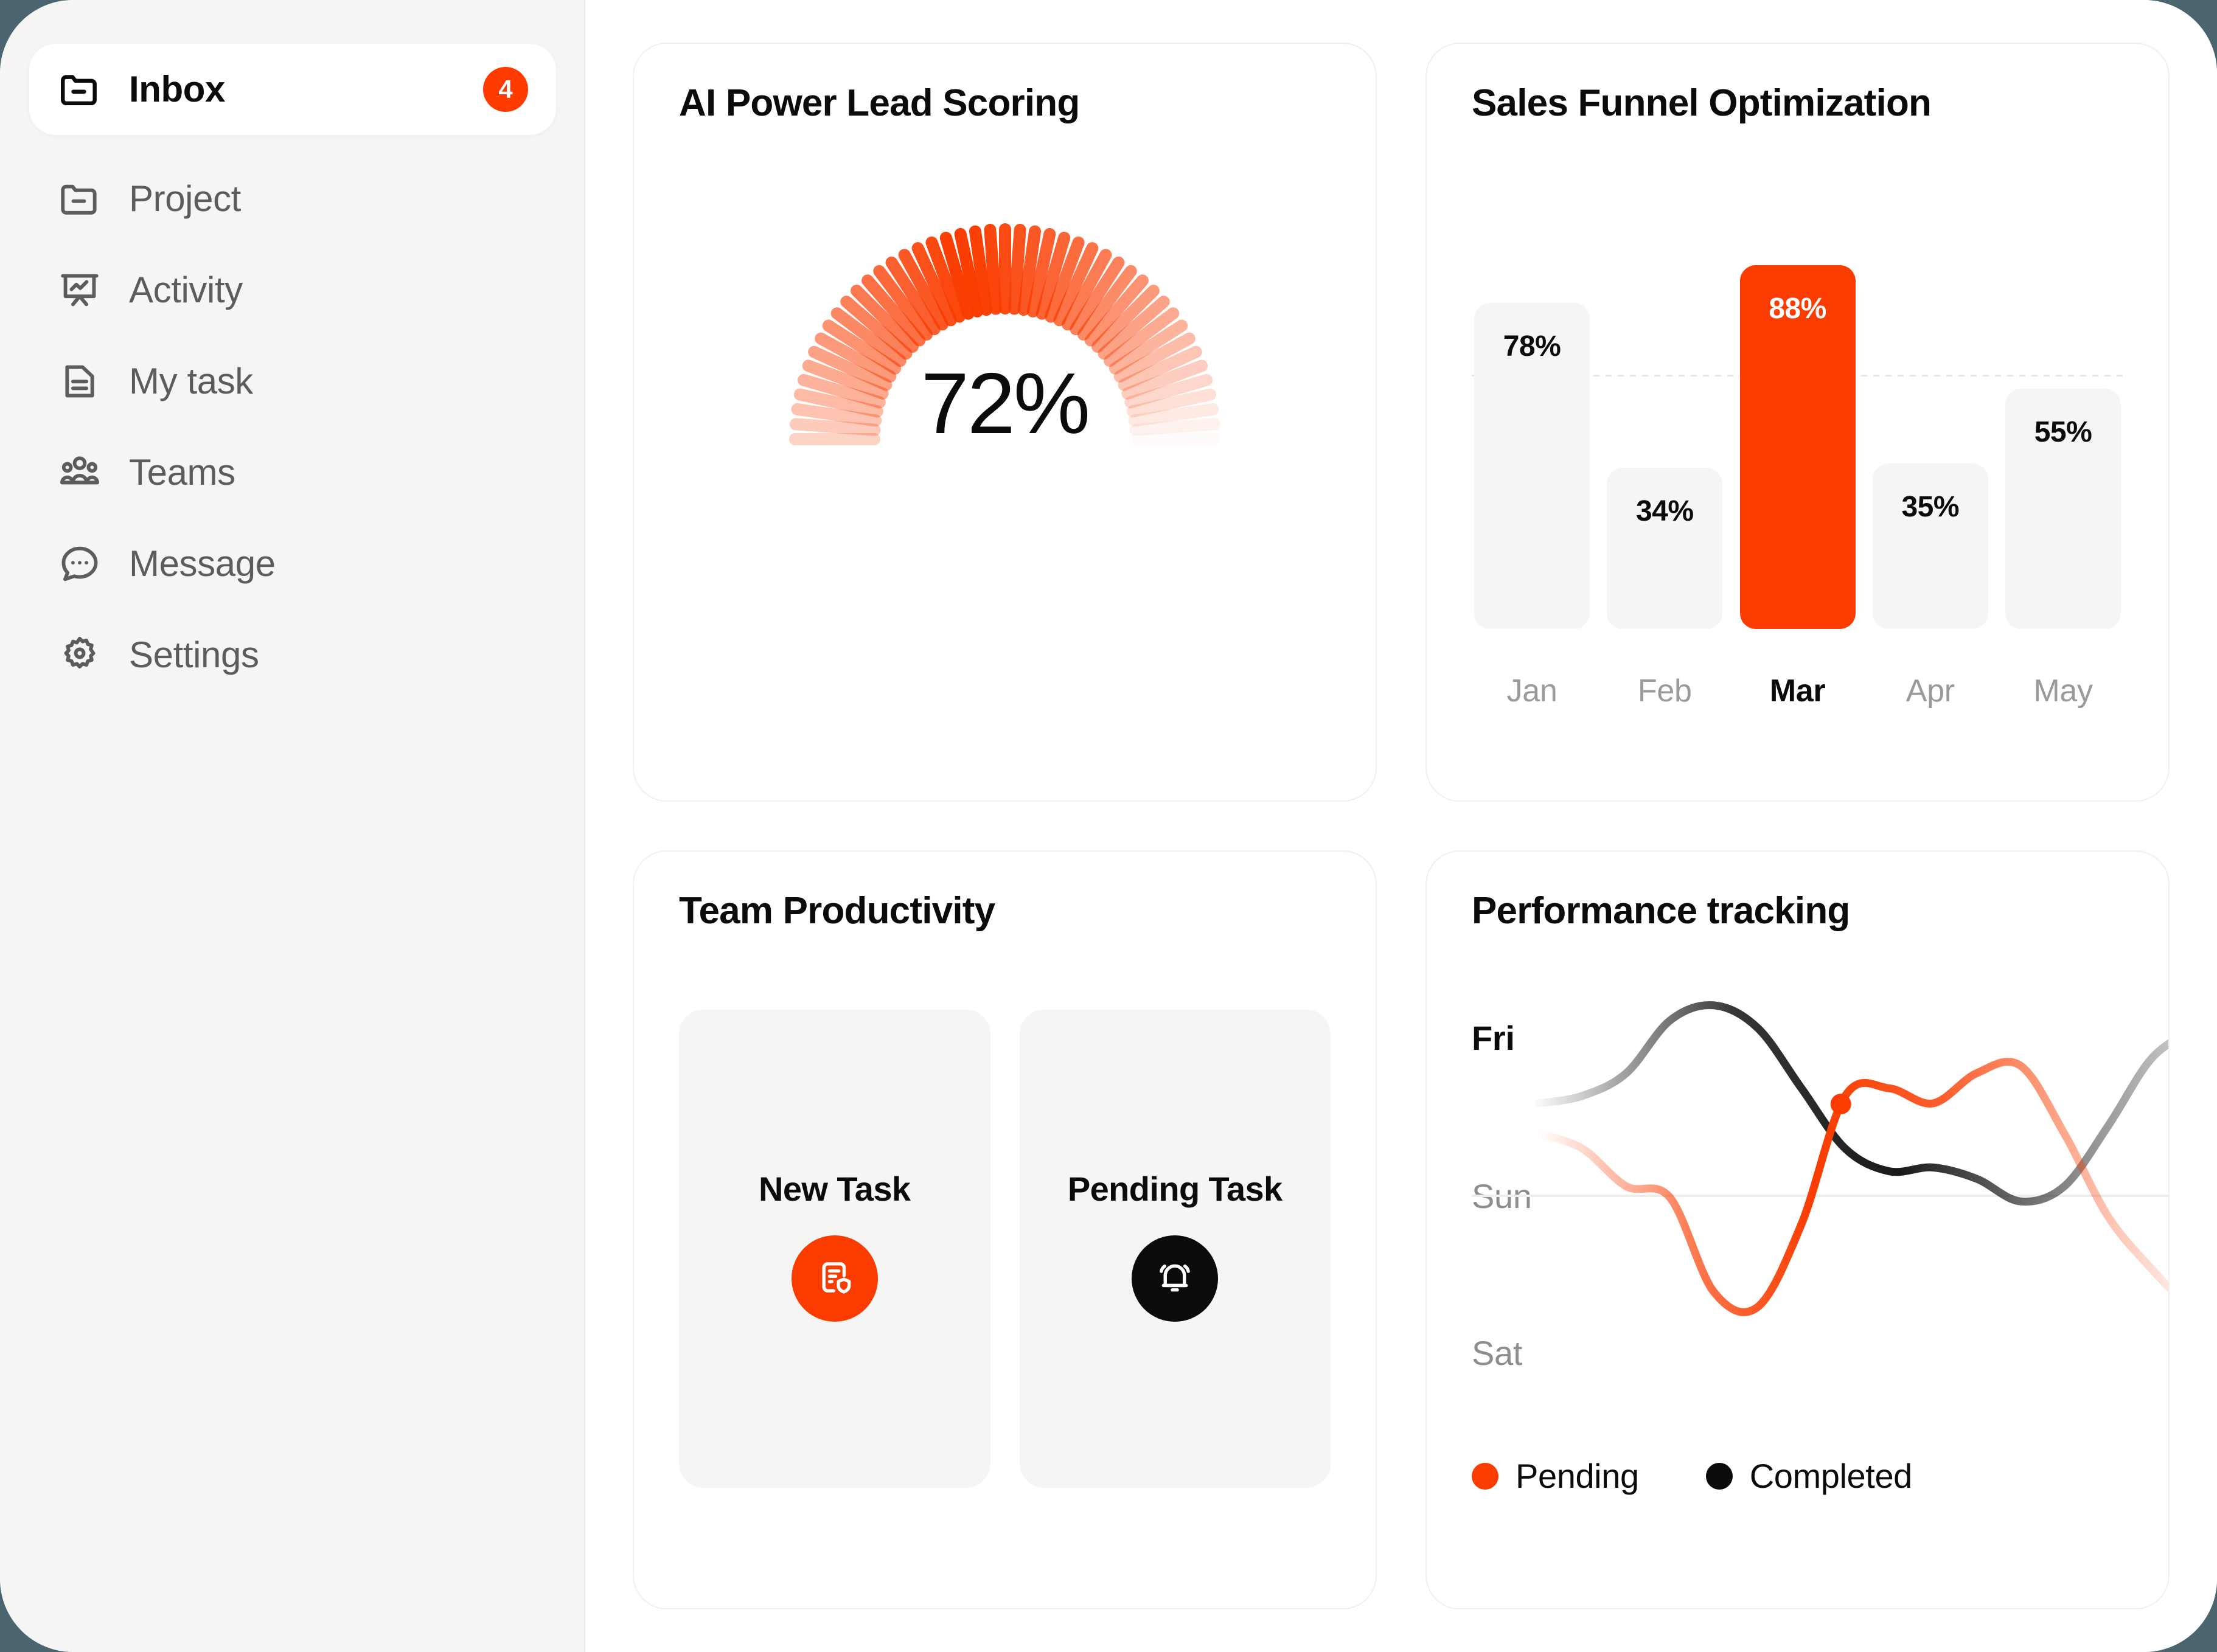  Describe the element at coordinates (292, 144) in the screenshot. I see `sidebar-spacer` at that location.